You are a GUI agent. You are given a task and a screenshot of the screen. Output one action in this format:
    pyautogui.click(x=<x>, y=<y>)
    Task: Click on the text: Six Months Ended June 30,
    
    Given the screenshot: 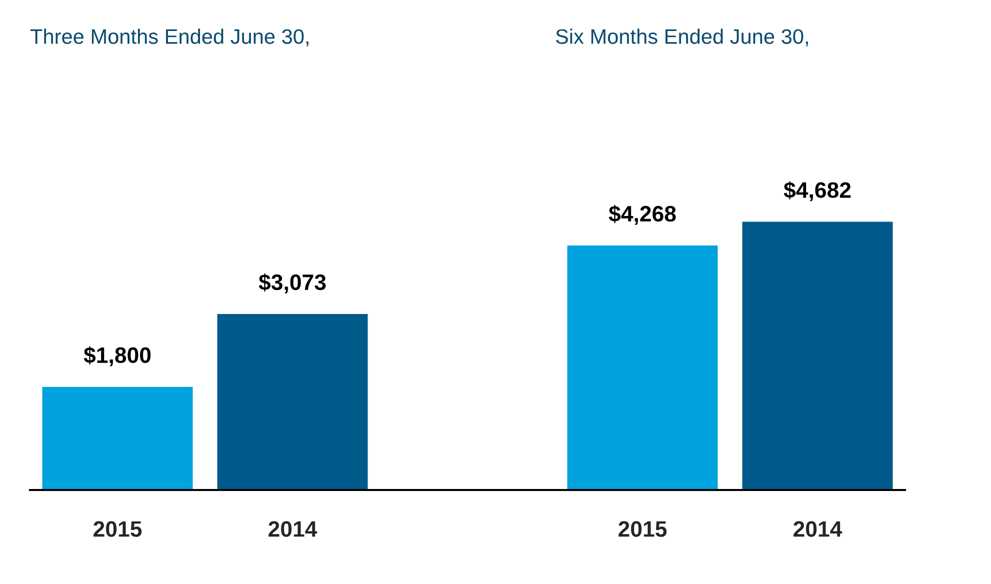 What is the action you would take?
    pyautogui.click(x=682, y=37)
    